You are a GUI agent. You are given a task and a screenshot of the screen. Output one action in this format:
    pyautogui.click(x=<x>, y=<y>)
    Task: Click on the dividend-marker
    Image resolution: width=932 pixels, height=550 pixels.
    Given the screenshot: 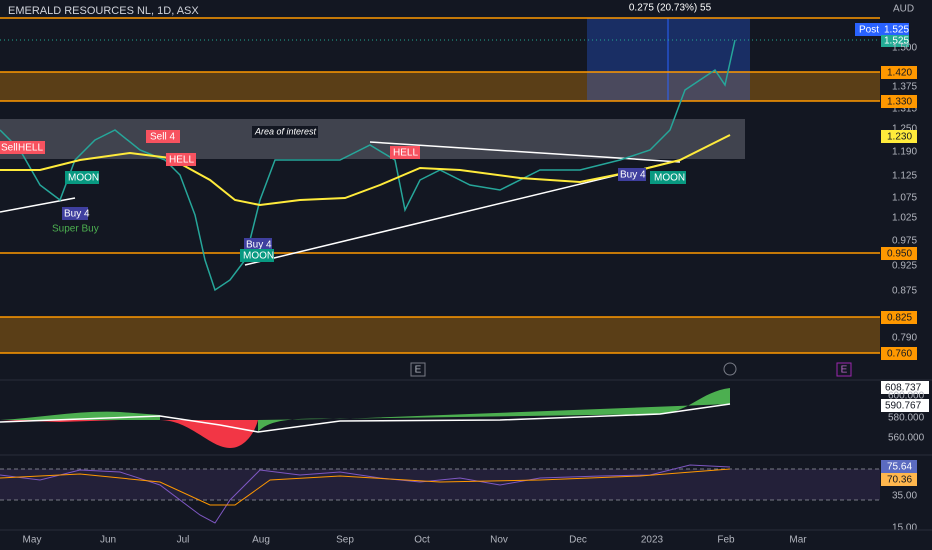 What is the action you would take?
    pyautogui.click(x=730, y=369)
    